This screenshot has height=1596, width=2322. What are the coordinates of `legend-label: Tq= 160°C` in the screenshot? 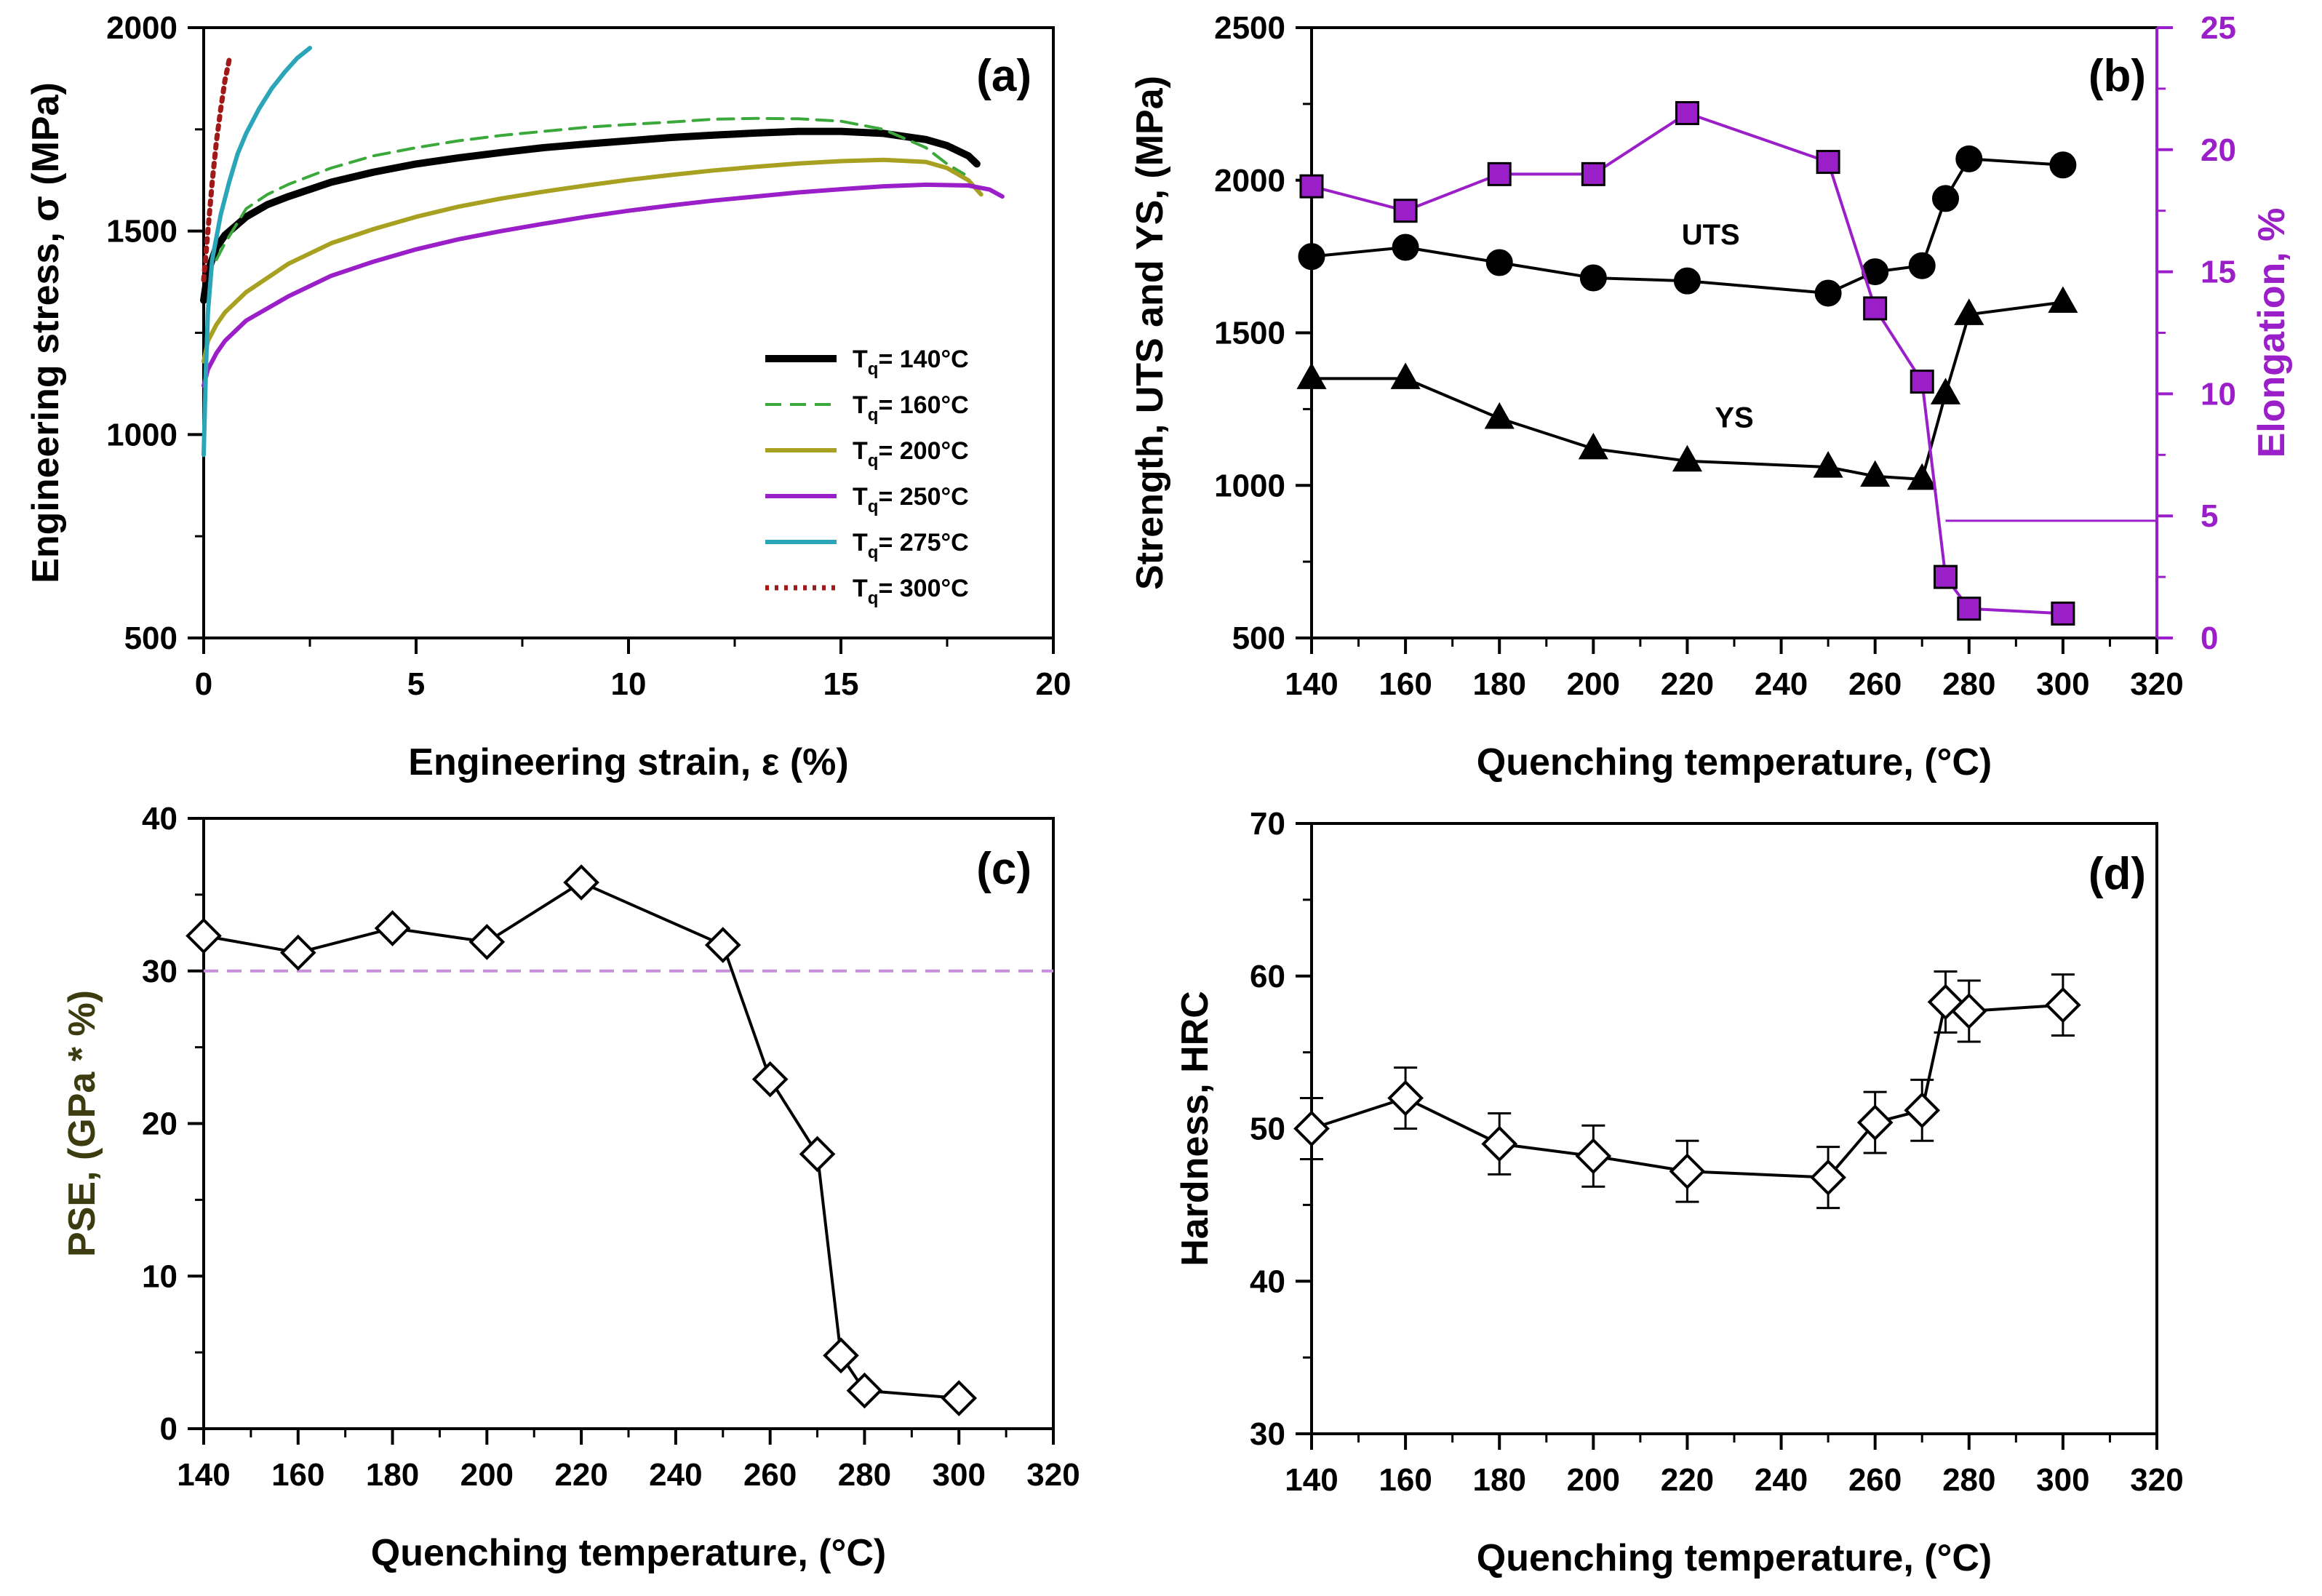 It's located at (911, 408).